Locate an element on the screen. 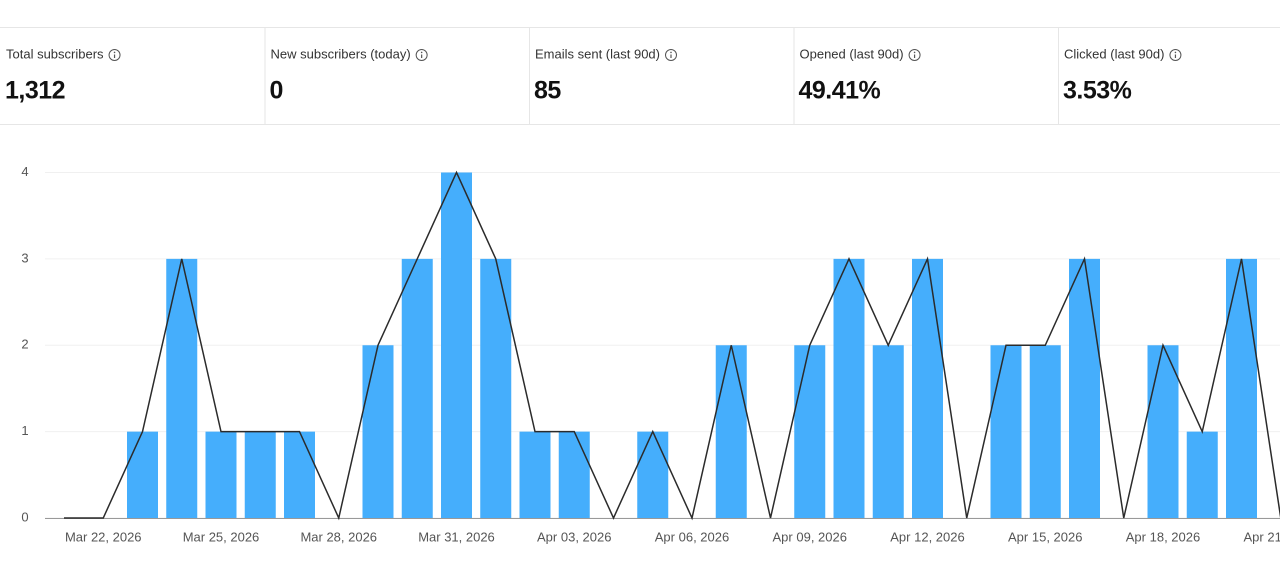 This screenshot has height=584, width=1280. x-tick-label: Mar 28, 2026 is located at coordinates (338, 536).